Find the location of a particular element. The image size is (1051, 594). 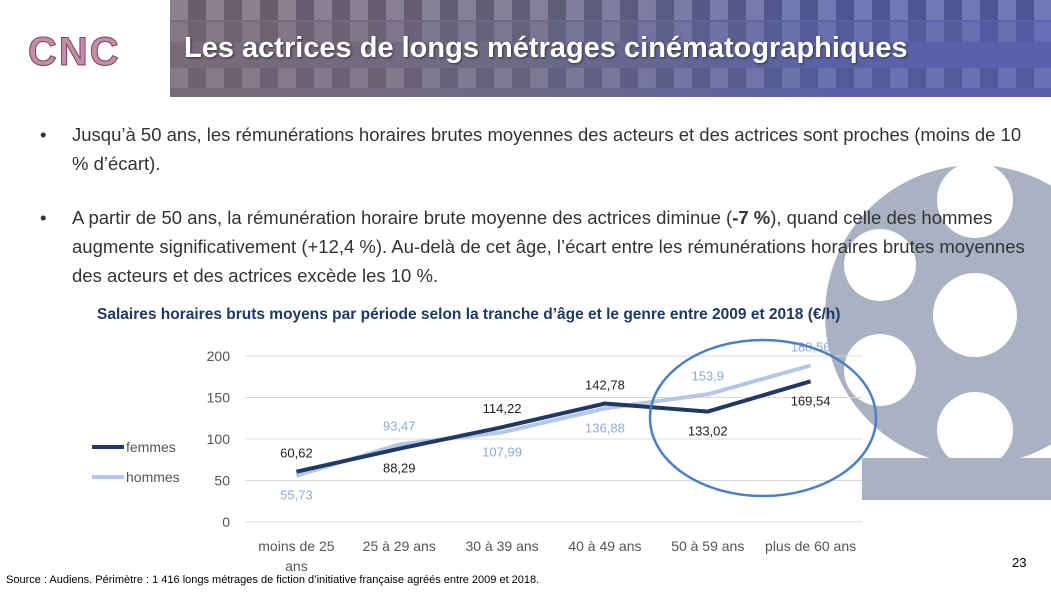

data-label: 93,47 is located at coordinates (399, 425).